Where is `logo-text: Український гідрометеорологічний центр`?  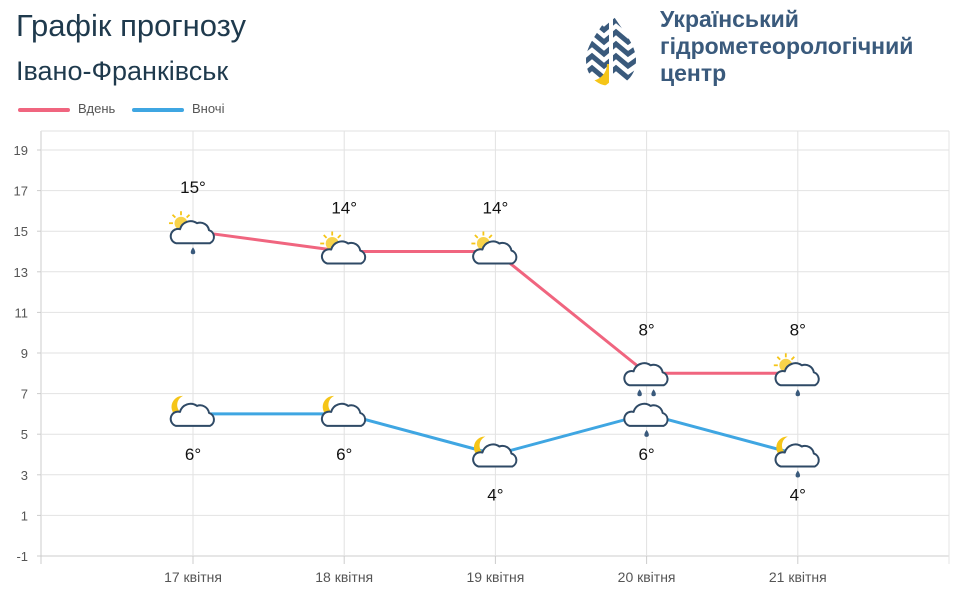 logo-text: Український гідрометеорологічний центр is located at coordinates (786, 46).